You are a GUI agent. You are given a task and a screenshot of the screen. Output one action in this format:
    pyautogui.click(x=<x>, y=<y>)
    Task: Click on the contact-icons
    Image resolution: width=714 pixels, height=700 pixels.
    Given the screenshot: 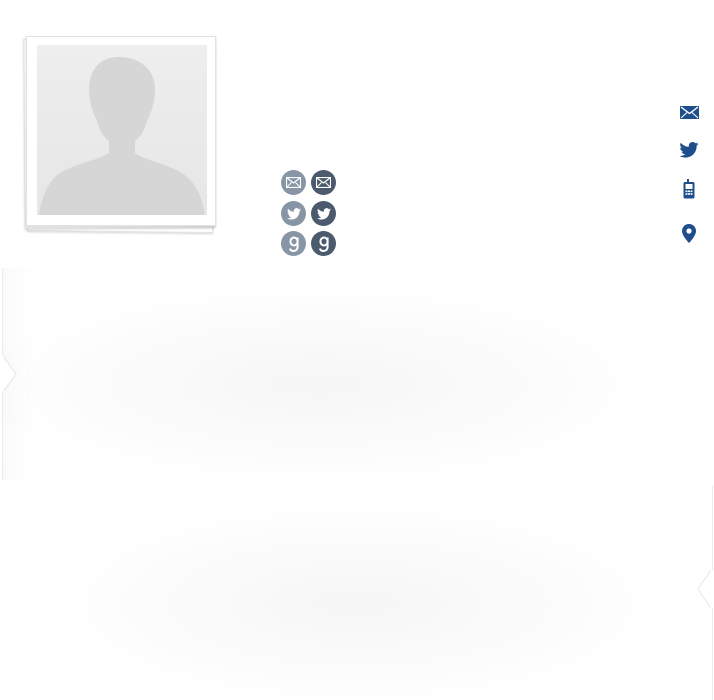 What is the action you would take?
    pyautogui.click(x=689, y=175)
    